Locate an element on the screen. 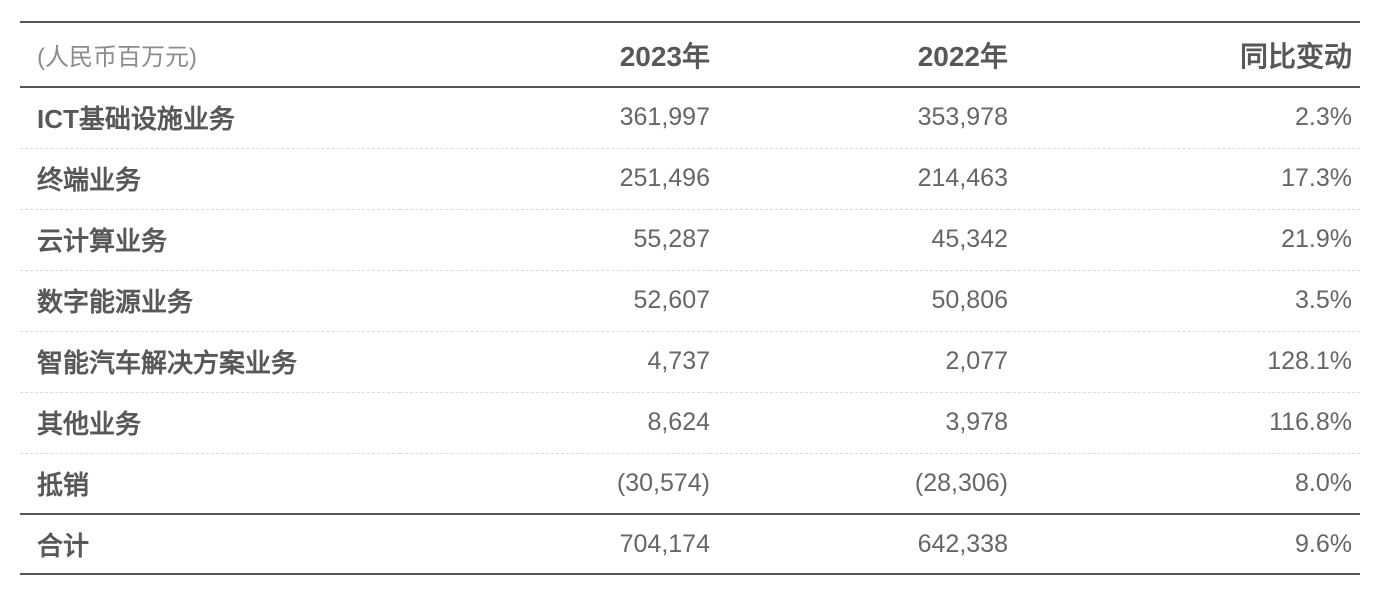  table-row-device: 终端业务 251,496 214,463 17.3% is located at coordinates (690, 179).